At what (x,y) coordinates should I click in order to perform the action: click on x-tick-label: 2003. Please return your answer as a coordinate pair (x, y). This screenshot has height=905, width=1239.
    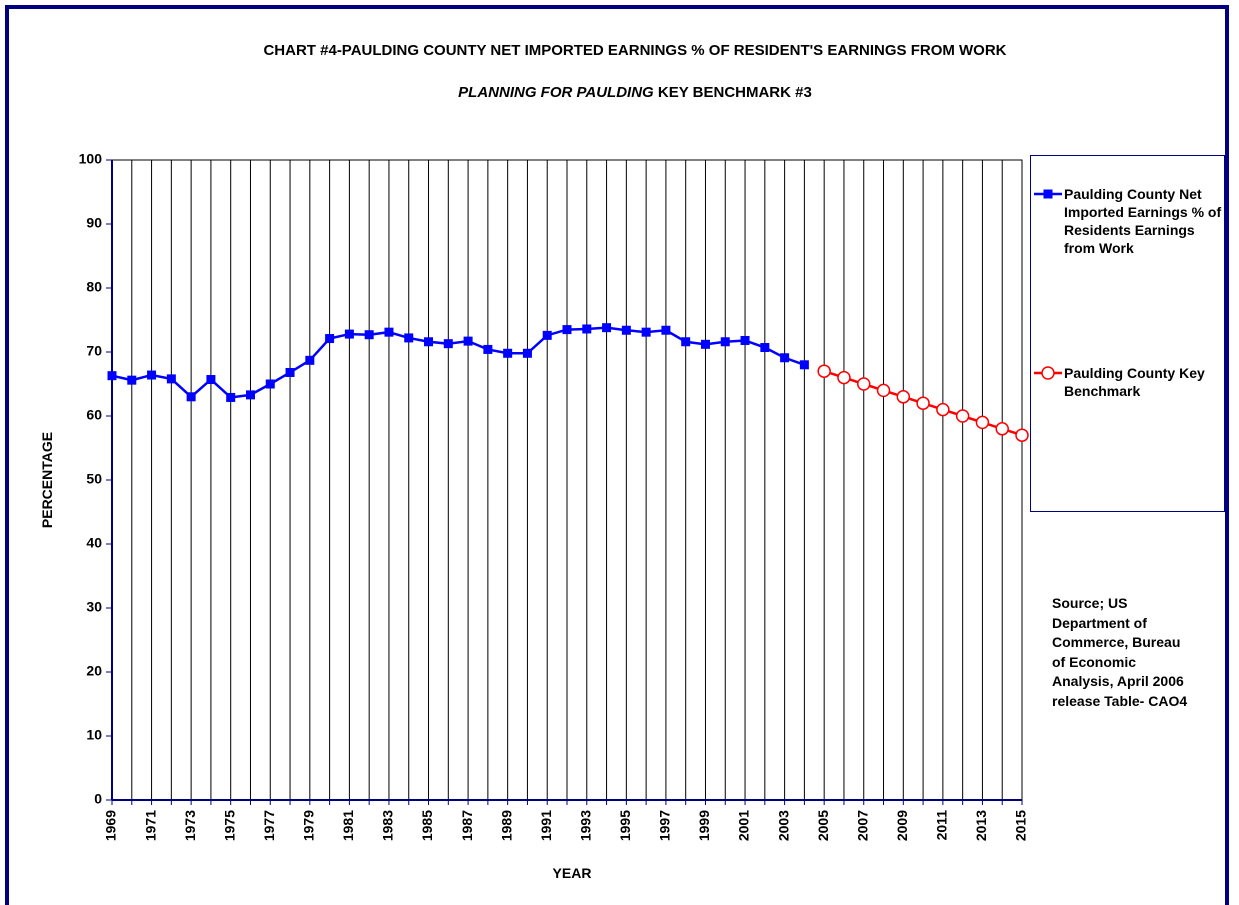
    Looking at the image, I should click on (783, 825).